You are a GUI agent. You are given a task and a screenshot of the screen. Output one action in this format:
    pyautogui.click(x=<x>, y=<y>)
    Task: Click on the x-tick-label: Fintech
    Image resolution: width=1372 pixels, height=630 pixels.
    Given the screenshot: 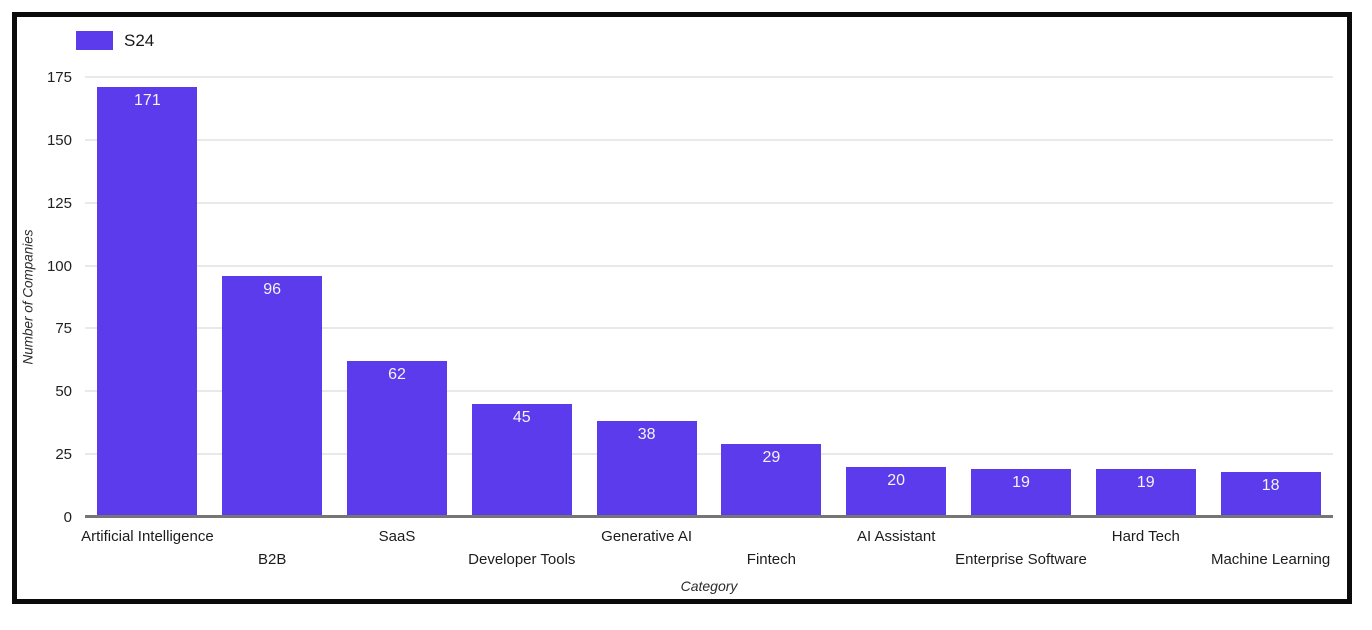 What is the action you would take?
    pyautogui.click(x=771, y=559)
    